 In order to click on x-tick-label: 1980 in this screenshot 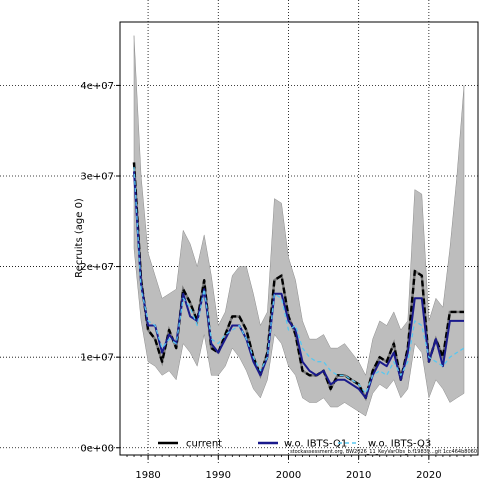, I will do `click(147, 475)`.